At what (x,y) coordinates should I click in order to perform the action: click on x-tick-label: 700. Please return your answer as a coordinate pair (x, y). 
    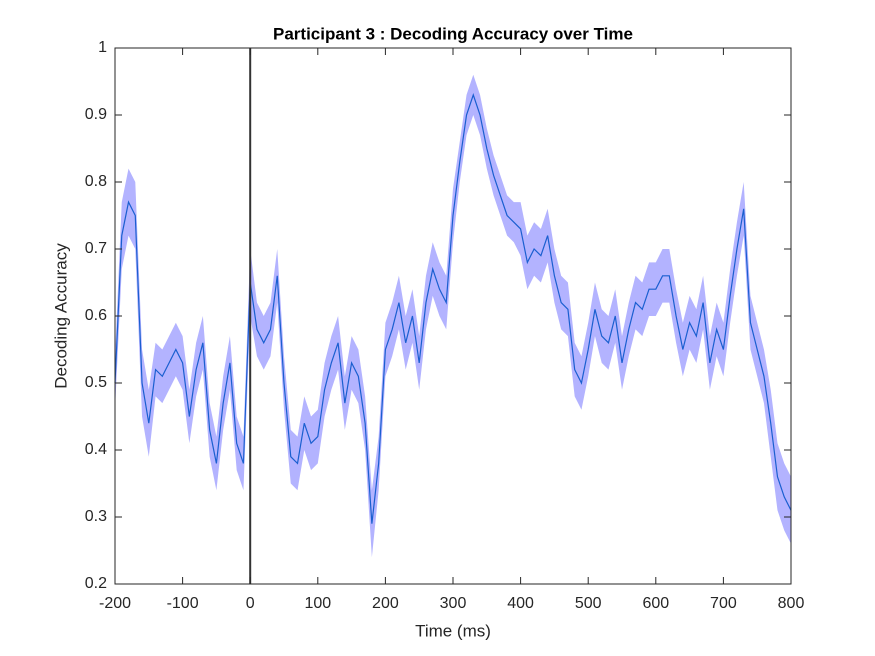
    Looking at the image, I should click on (723, 603).